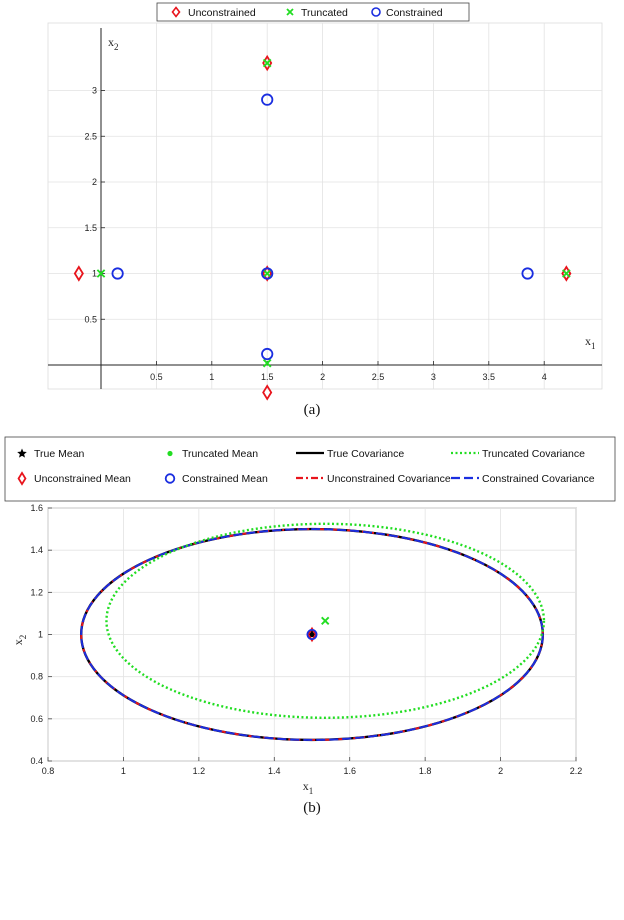 The height and width of the screenshot is (920, 624). I want to click on ytick-a-label: 2, so click(94, 182).